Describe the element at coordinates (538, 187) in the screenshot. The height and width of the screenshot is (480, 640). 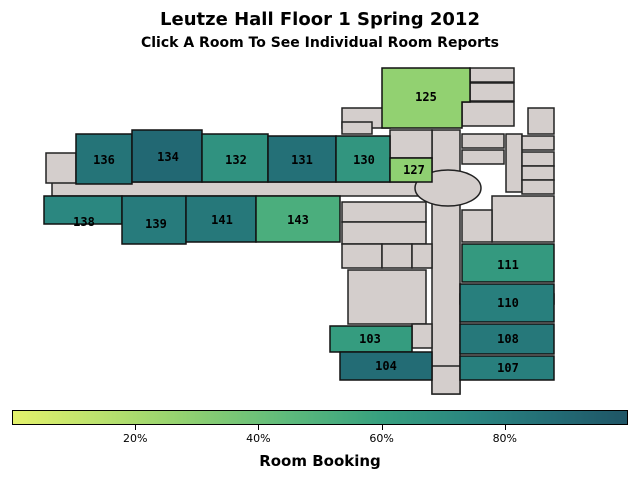
I see `room-n11` at that location.